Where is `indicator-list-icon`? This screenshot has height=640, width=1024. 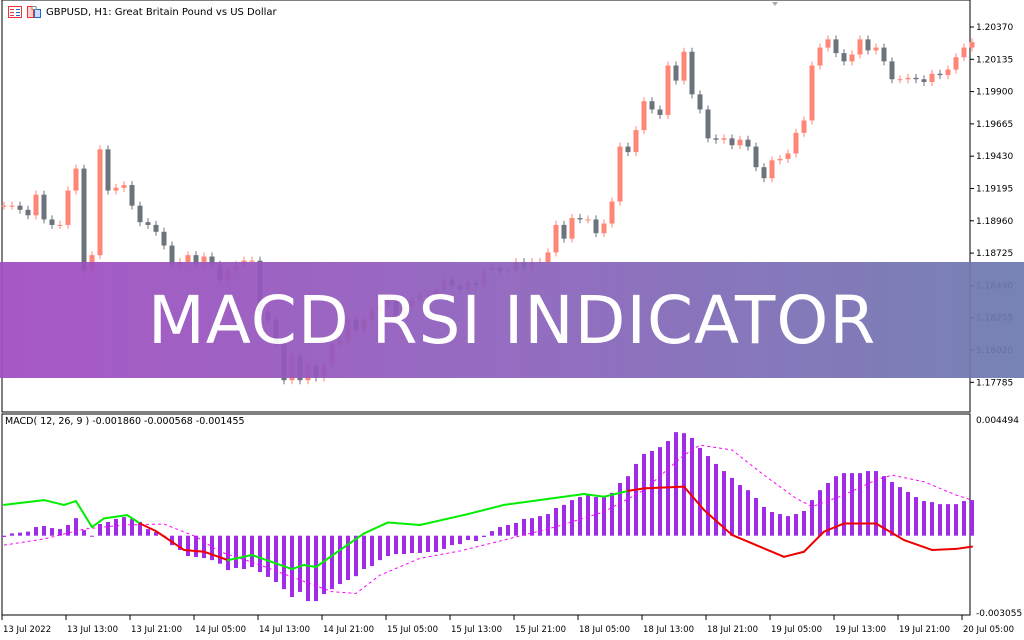 indicator-list-icon is located at coordinates (15, 12).